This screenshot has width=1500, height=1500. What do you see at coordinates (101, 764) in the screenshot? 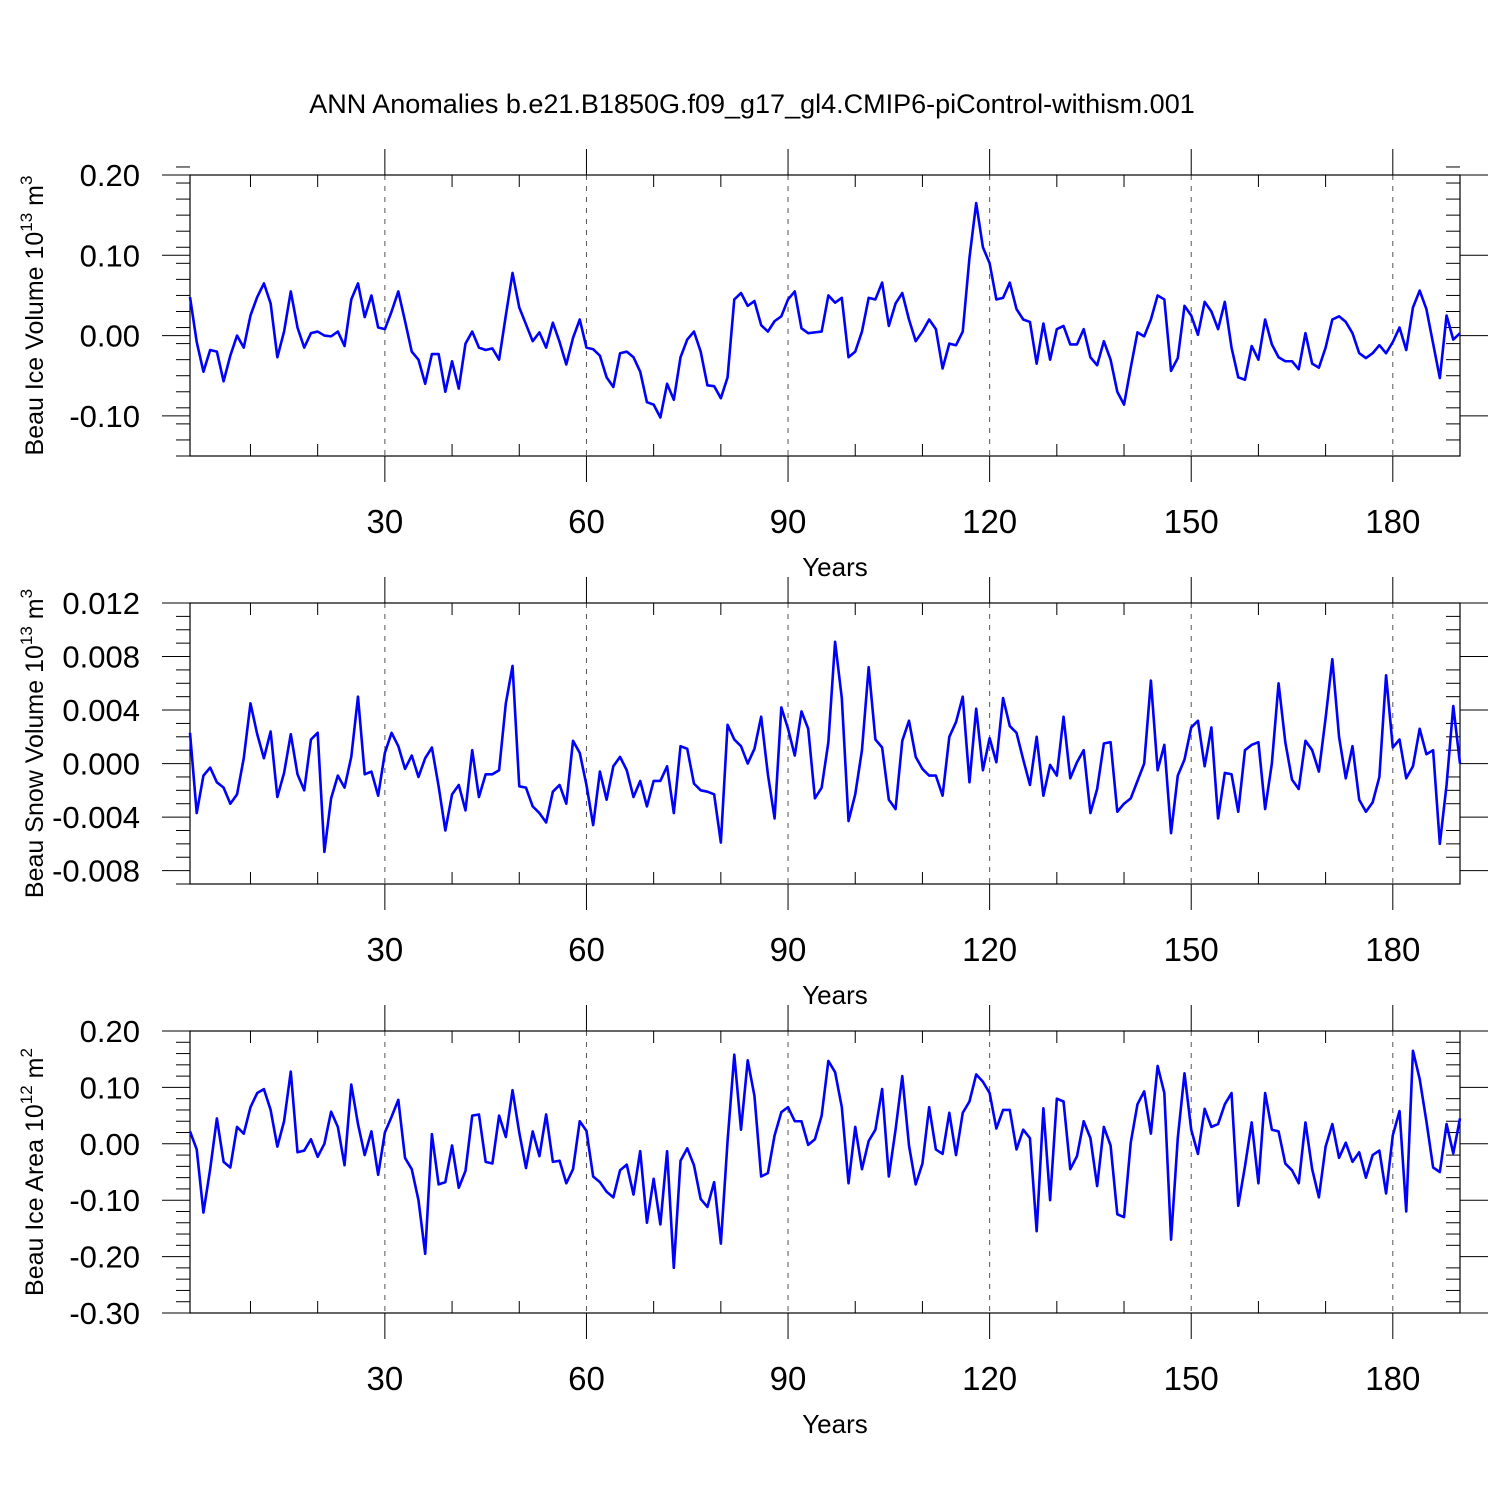
I see `y-tick-label: 0.000` at bounding box center [101, 764].